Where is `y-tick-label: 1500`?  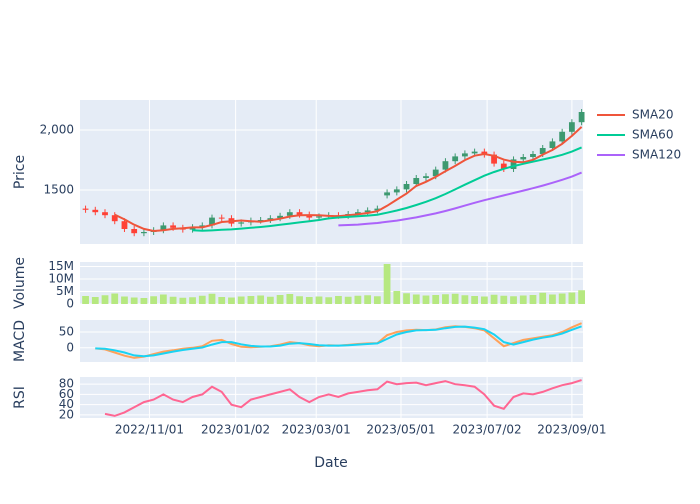
y-tick-label: 1500 is located at coordinates (58, 190).